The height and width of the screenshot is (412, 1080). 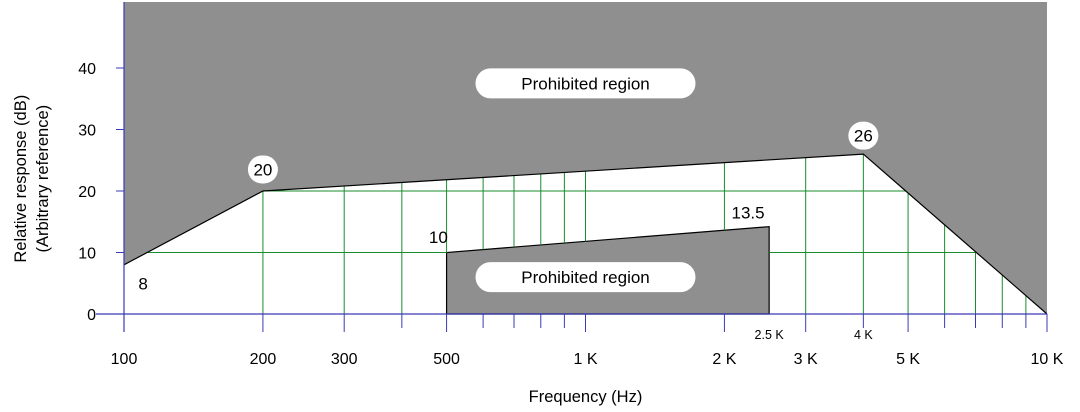 What do you see at coordinates (724, 359) in the screenshot?
I see `x-tick-label: 2 K` at bounding box center [724, 359].